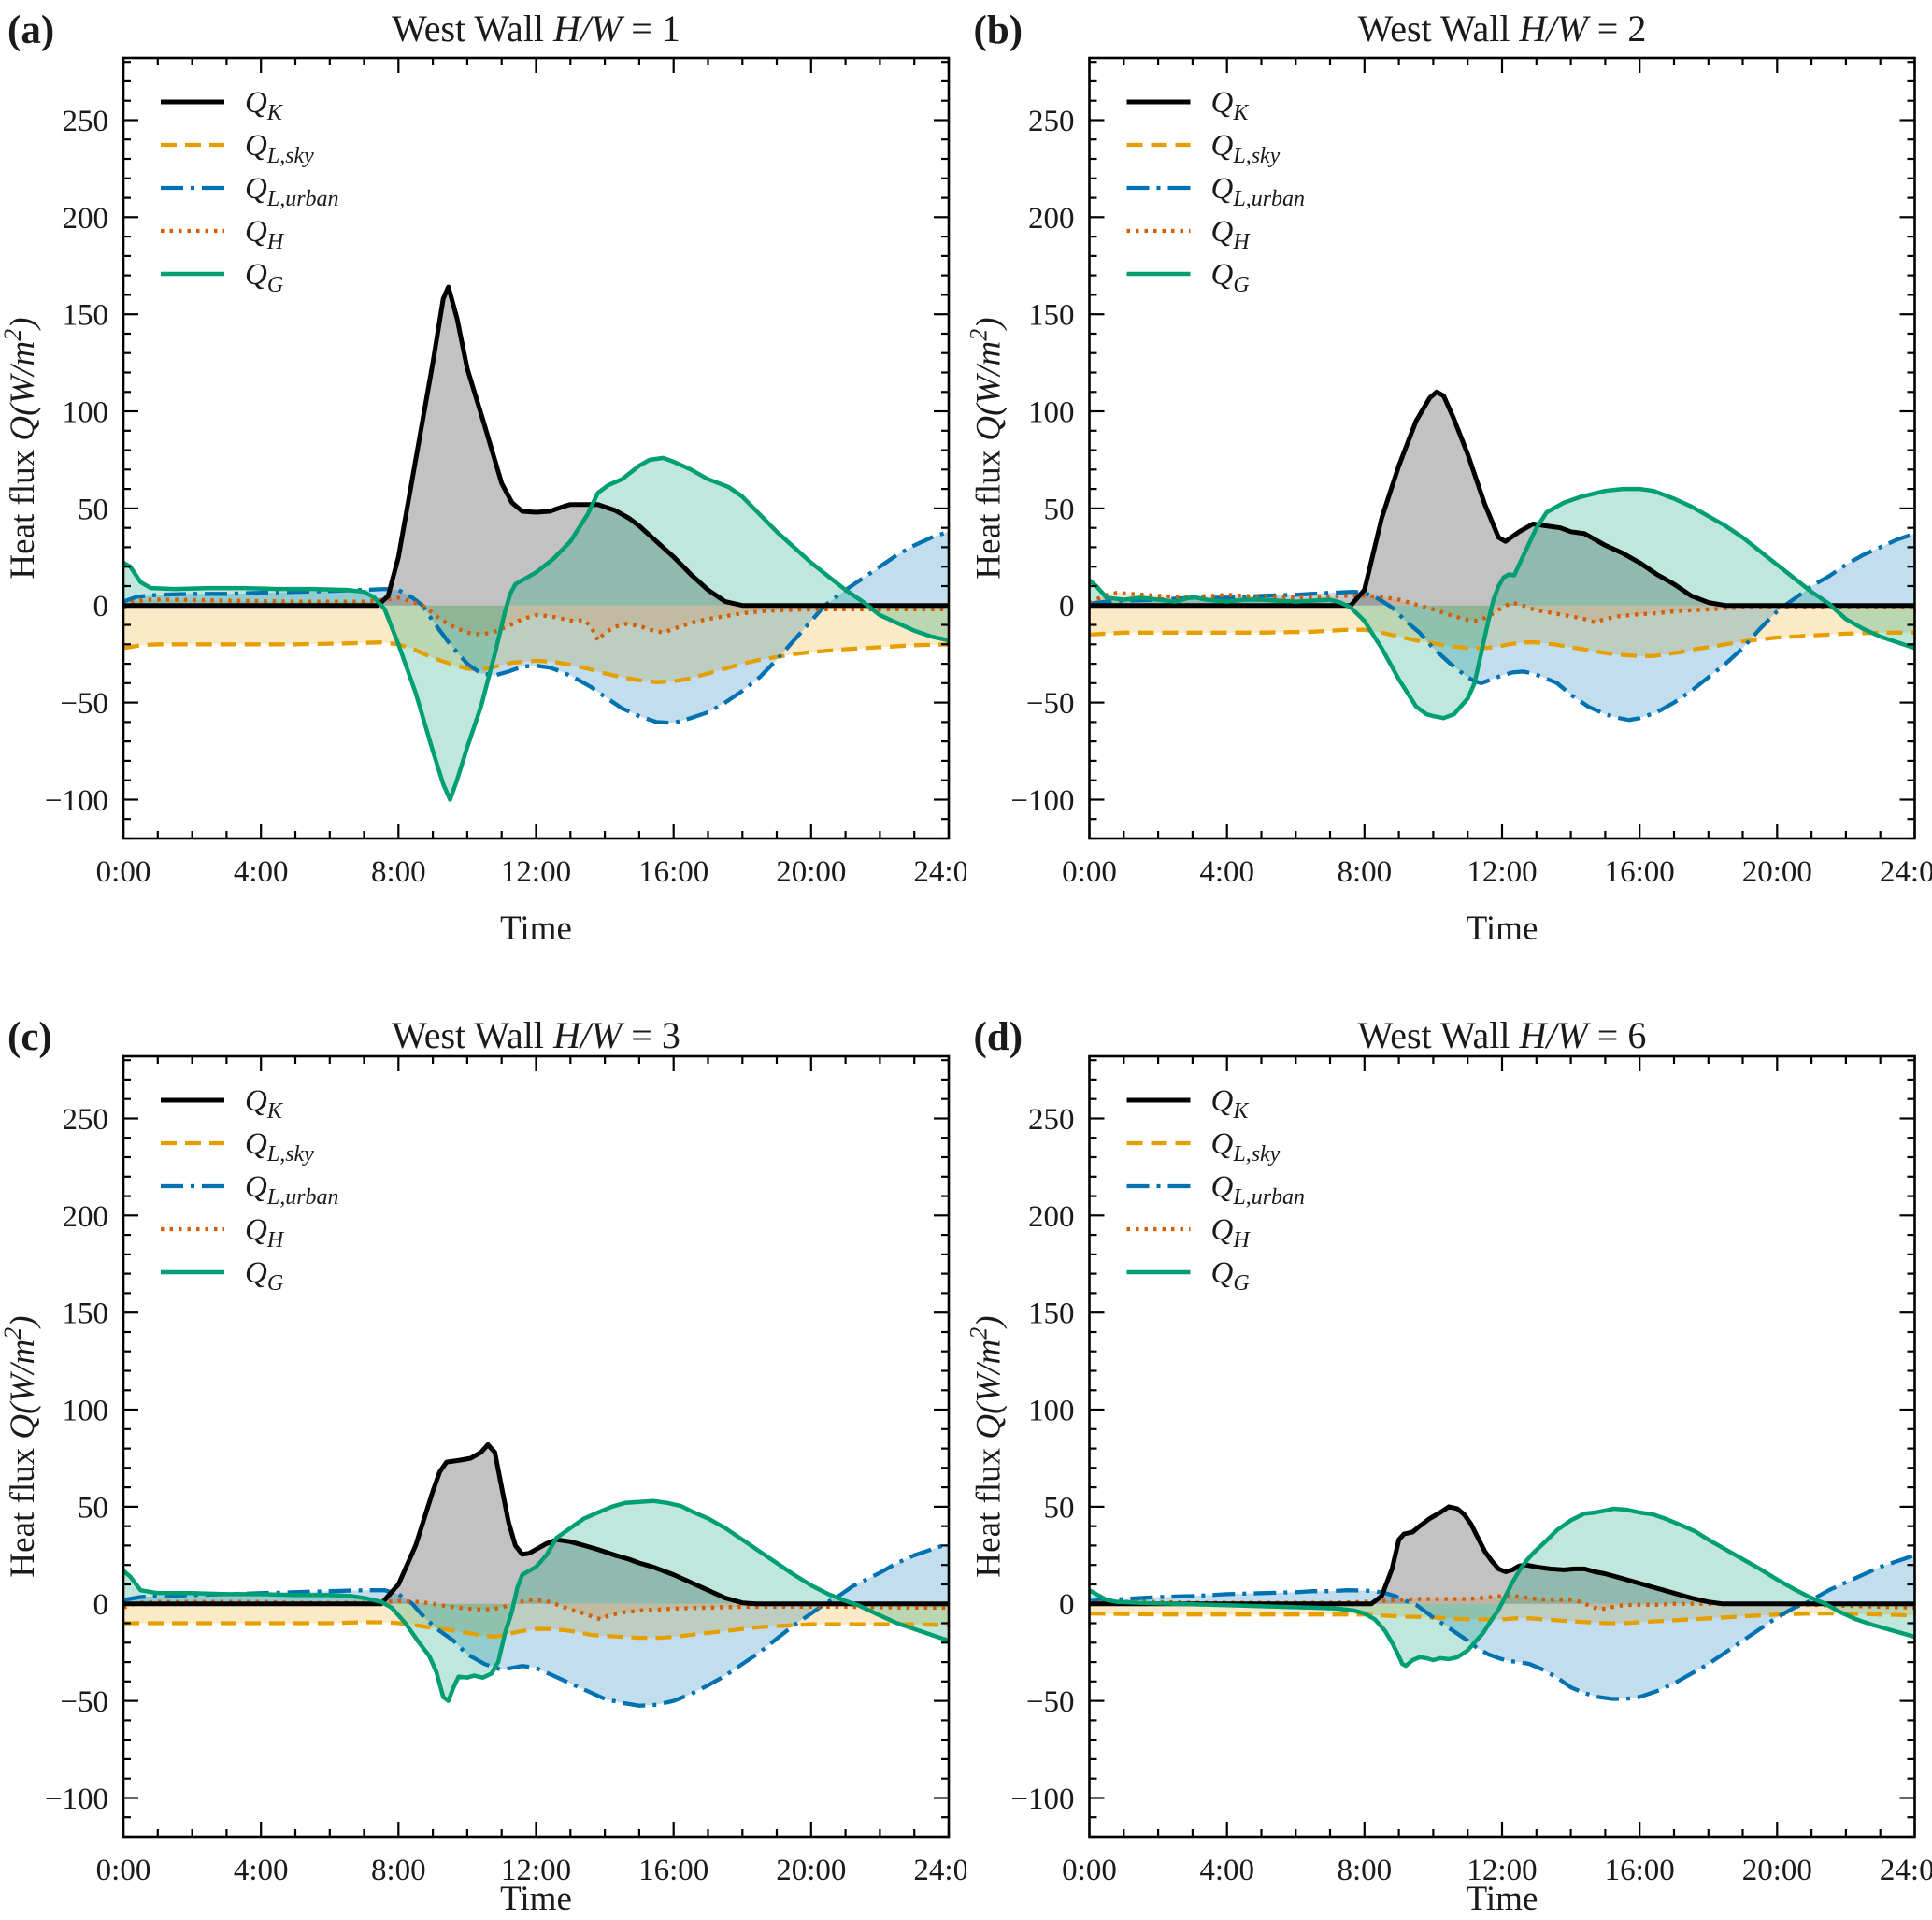 The image size is (1932, 1920). I want to click on panel-title: West Wall H/W = 1, so click(536, 28).